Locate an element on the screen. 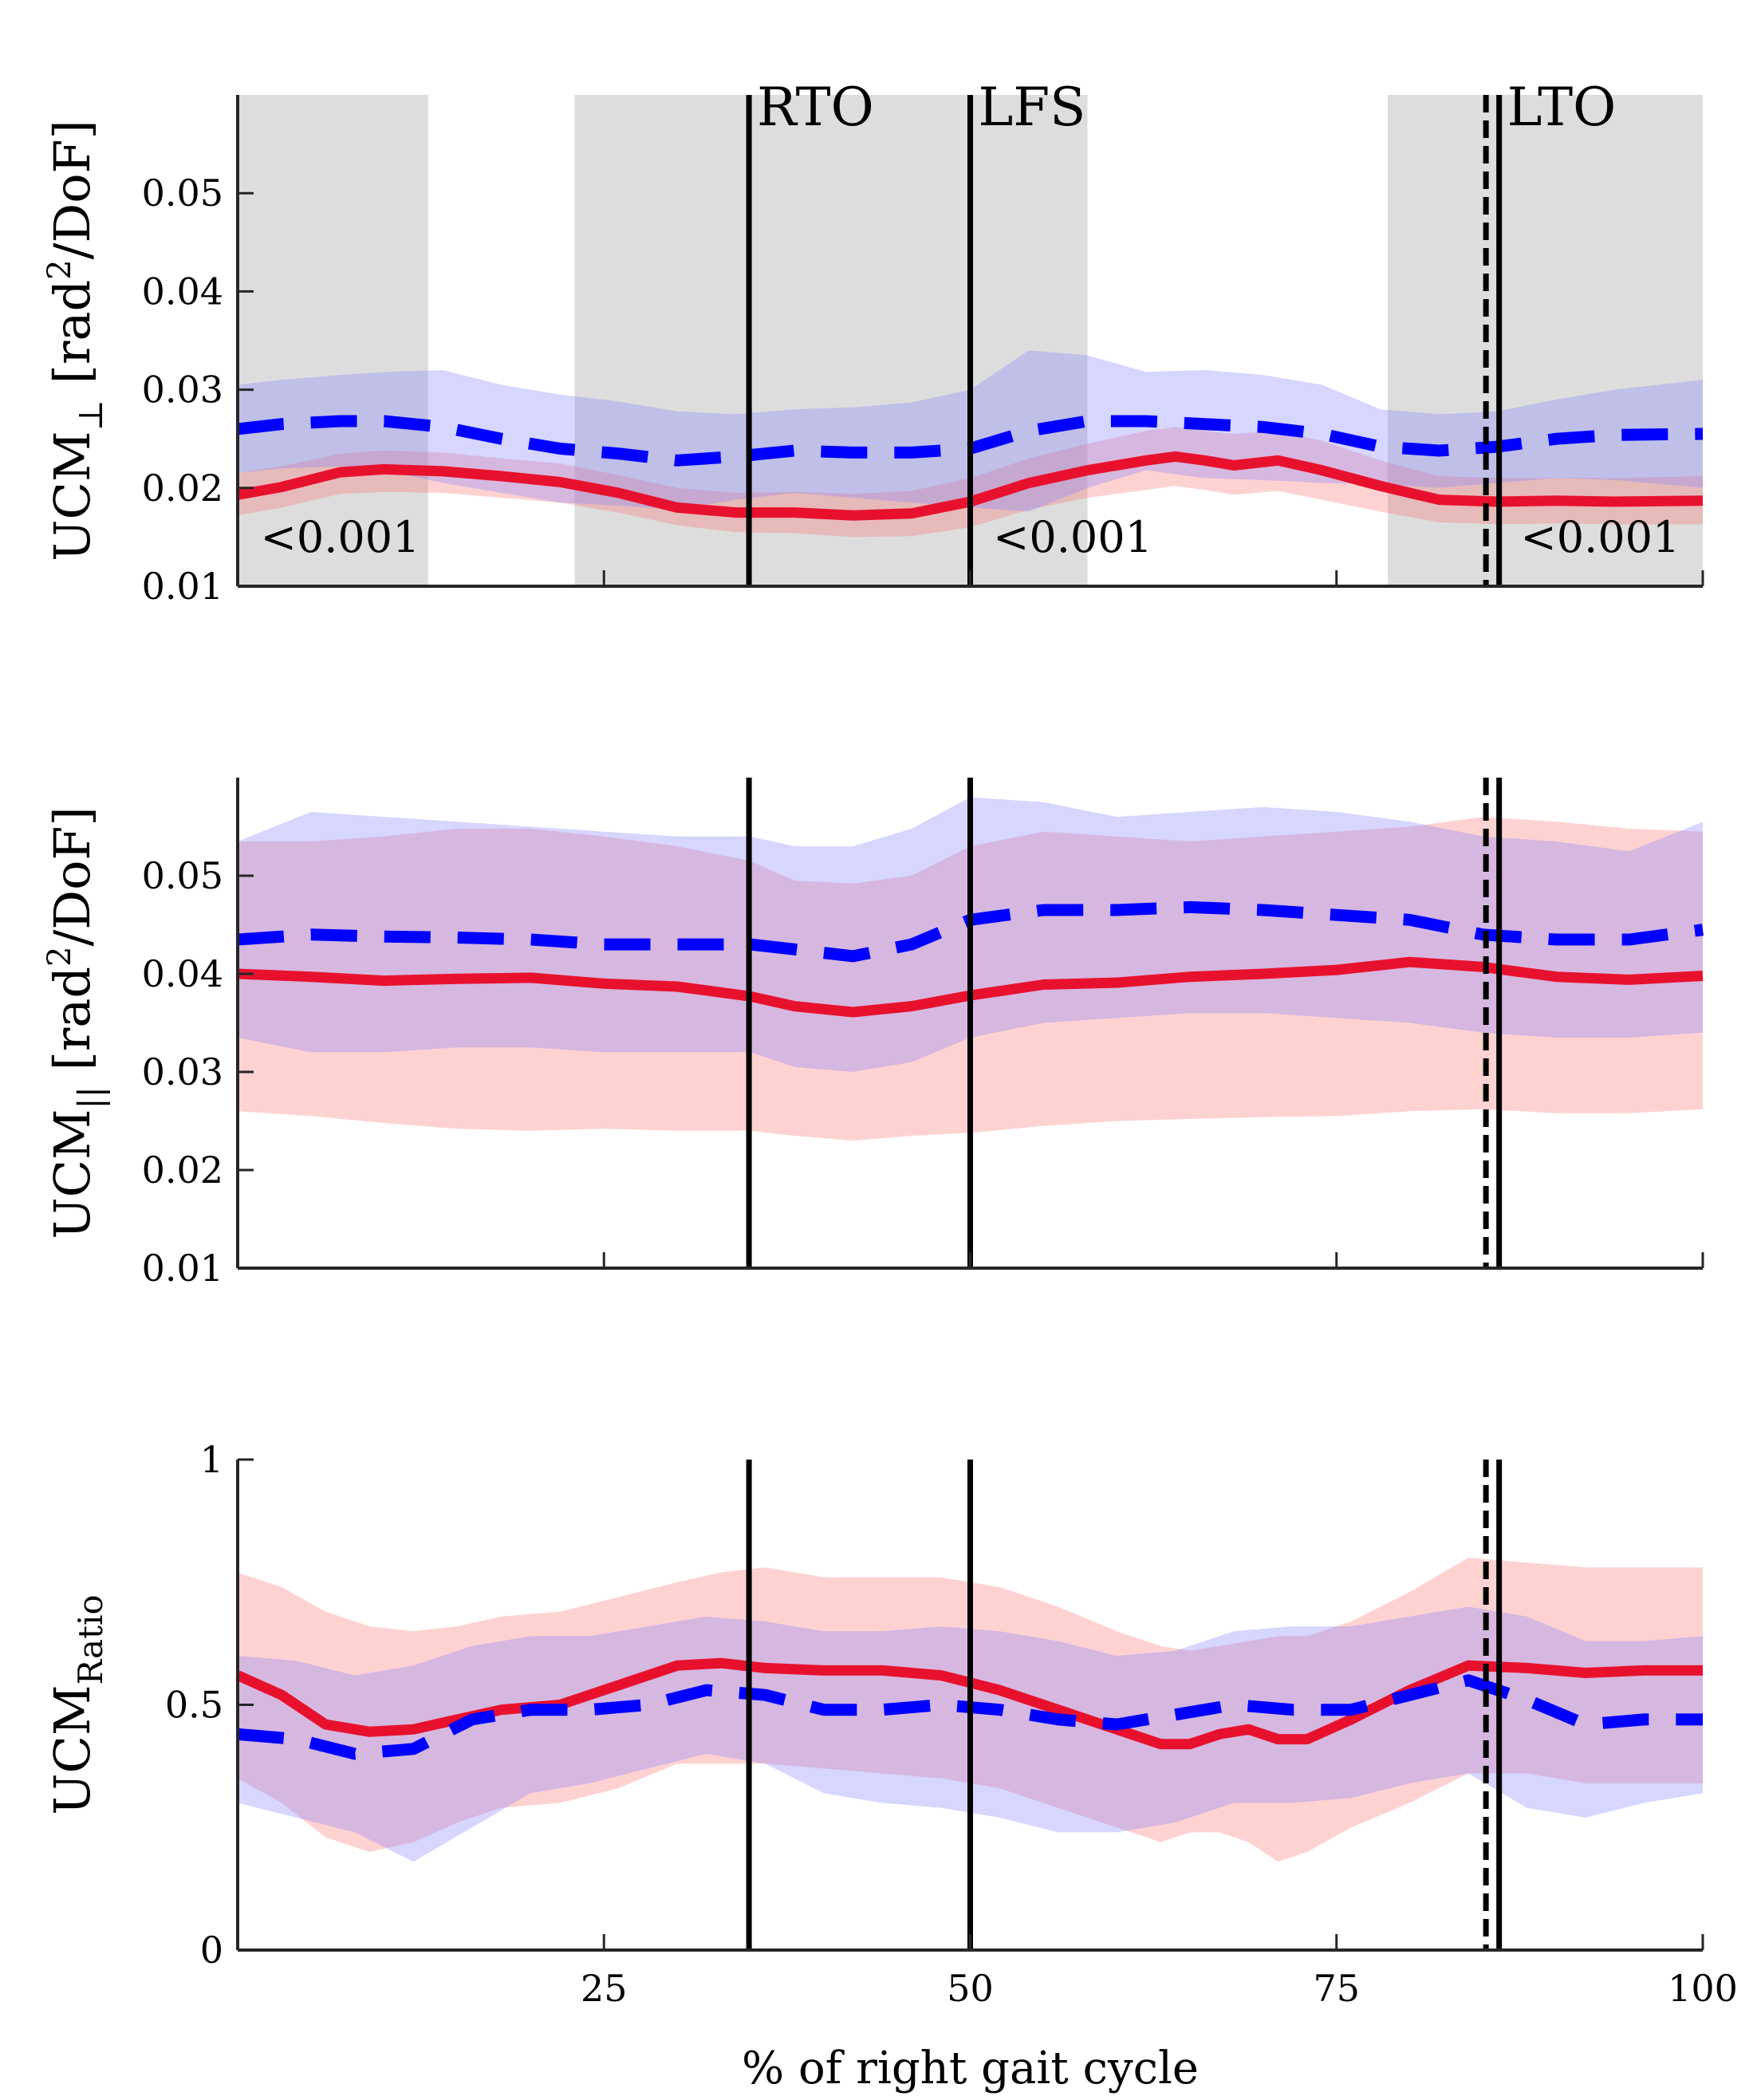 The width and height of the screenshot is (1761, 2100). y-axis-label: UCM|| [rad2/DoF] is located at coordinates (75, 1022).